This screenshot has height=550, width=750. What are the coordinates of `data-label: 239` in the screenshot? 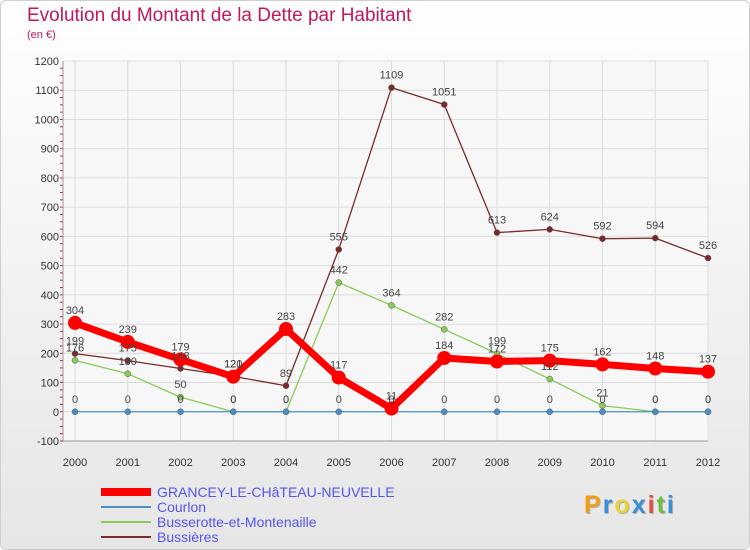 It's located at (128, 330).